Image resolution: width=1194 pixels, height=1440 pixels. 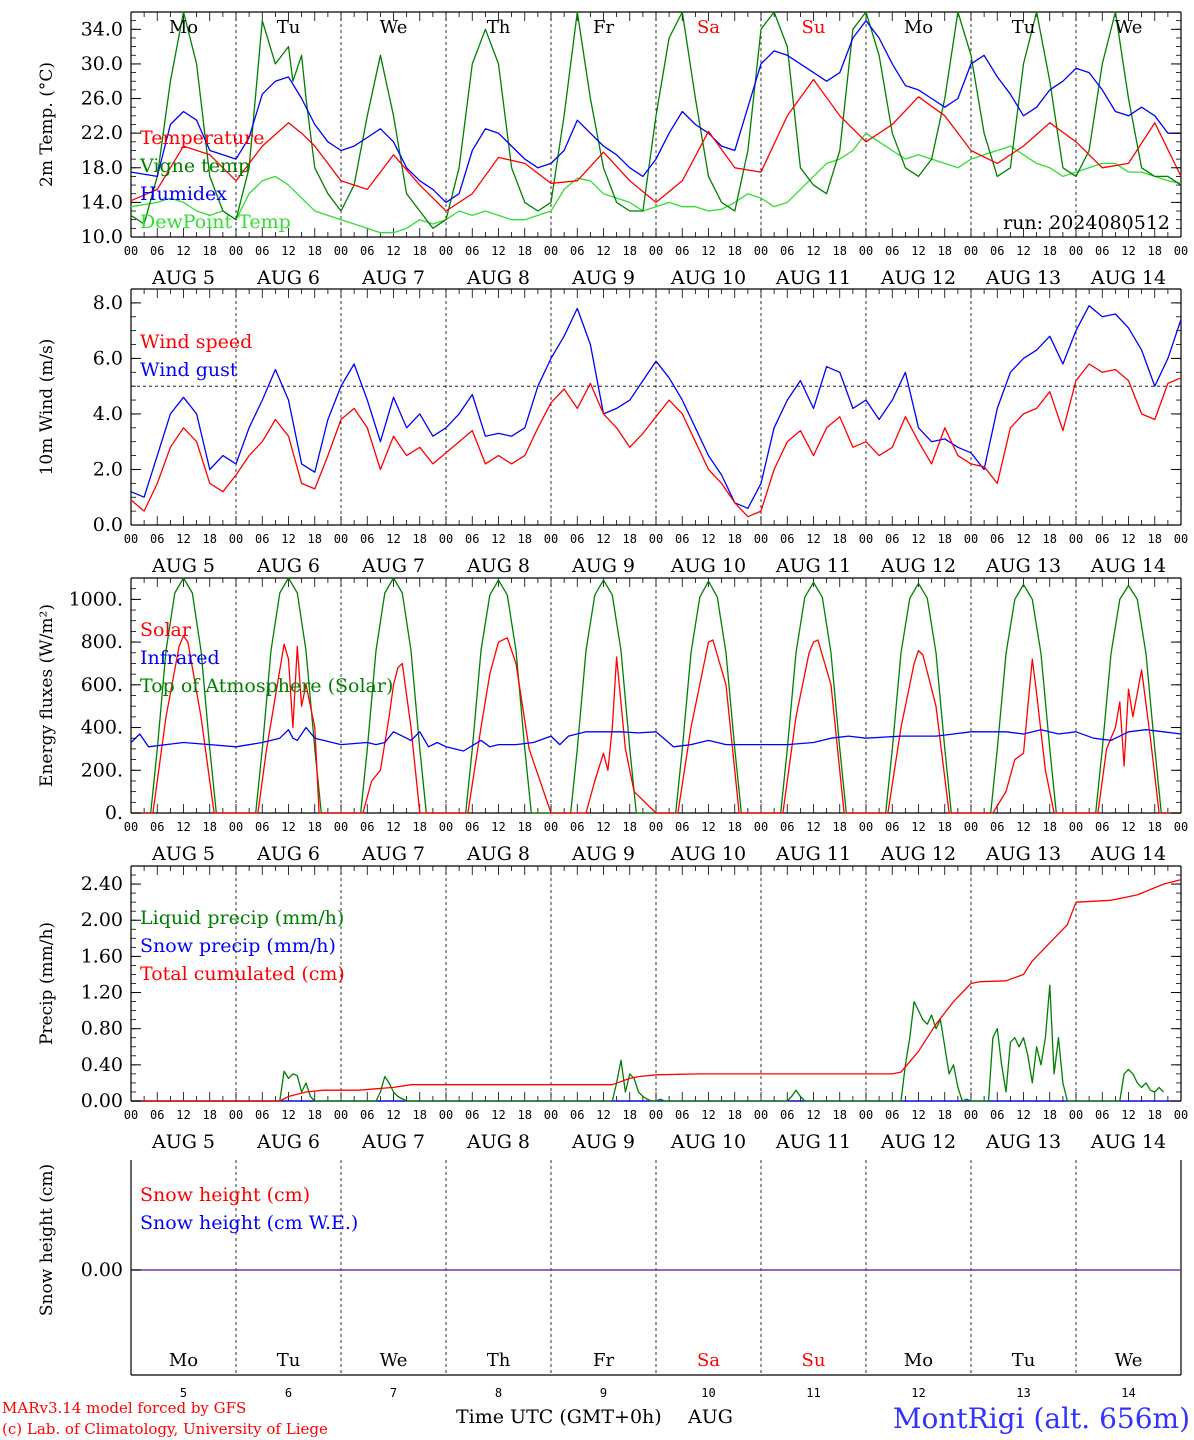 I want to click on day-number-label: 6, so click(x=288, y=1393).